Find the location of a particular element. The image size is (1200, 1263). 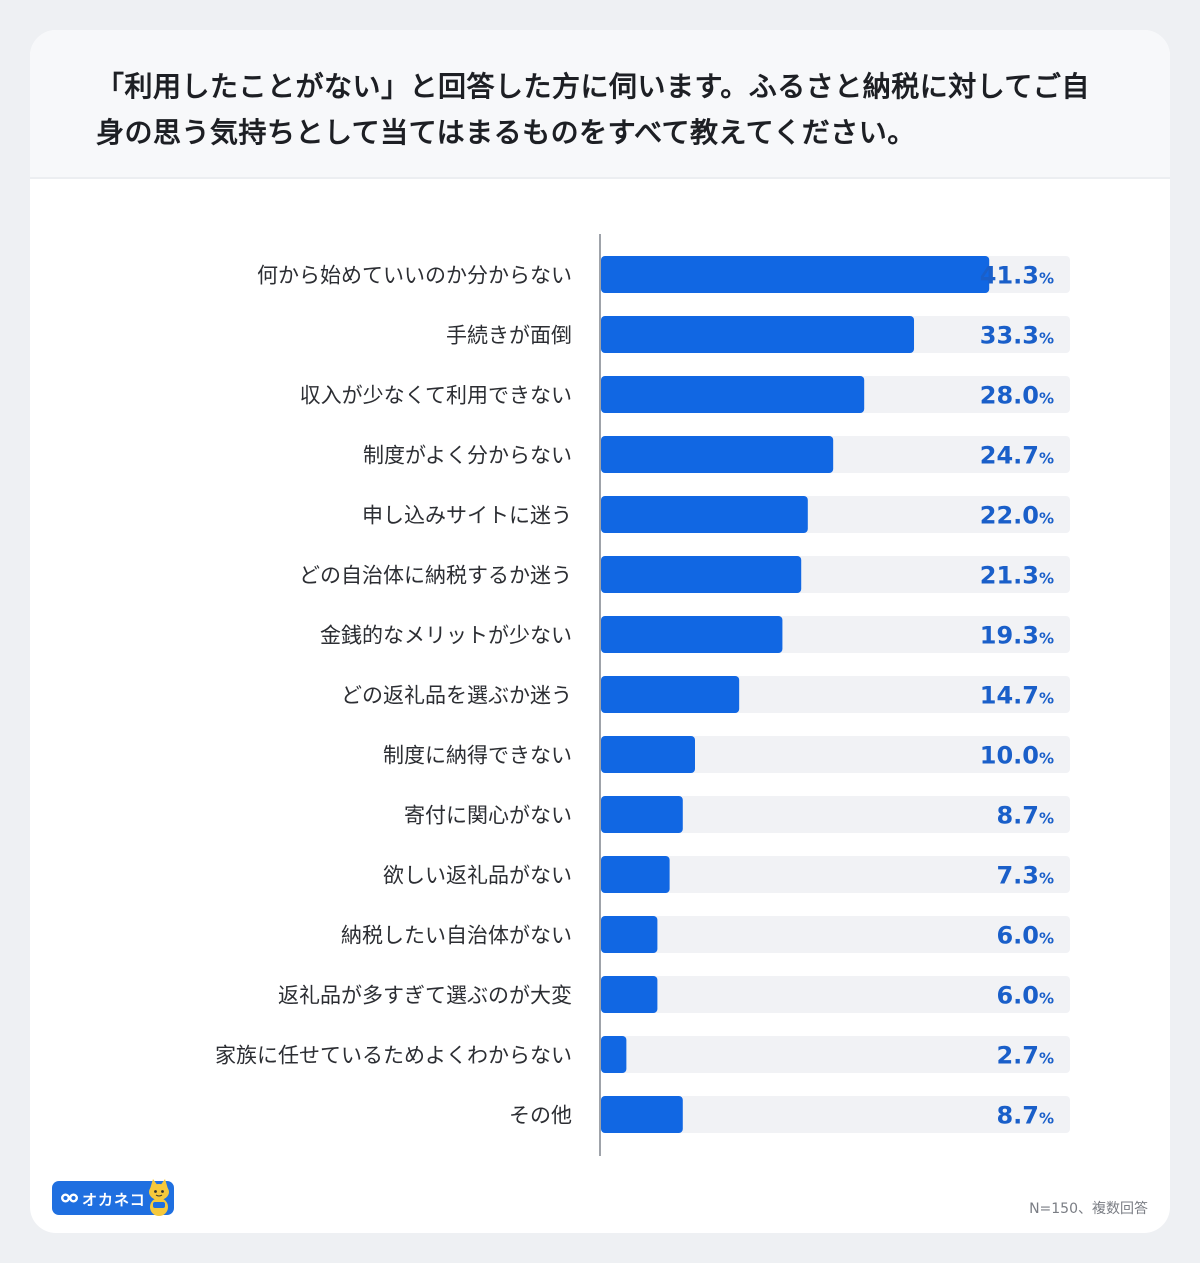

value-label: 7.3% is located at coordinates (1025, 876).